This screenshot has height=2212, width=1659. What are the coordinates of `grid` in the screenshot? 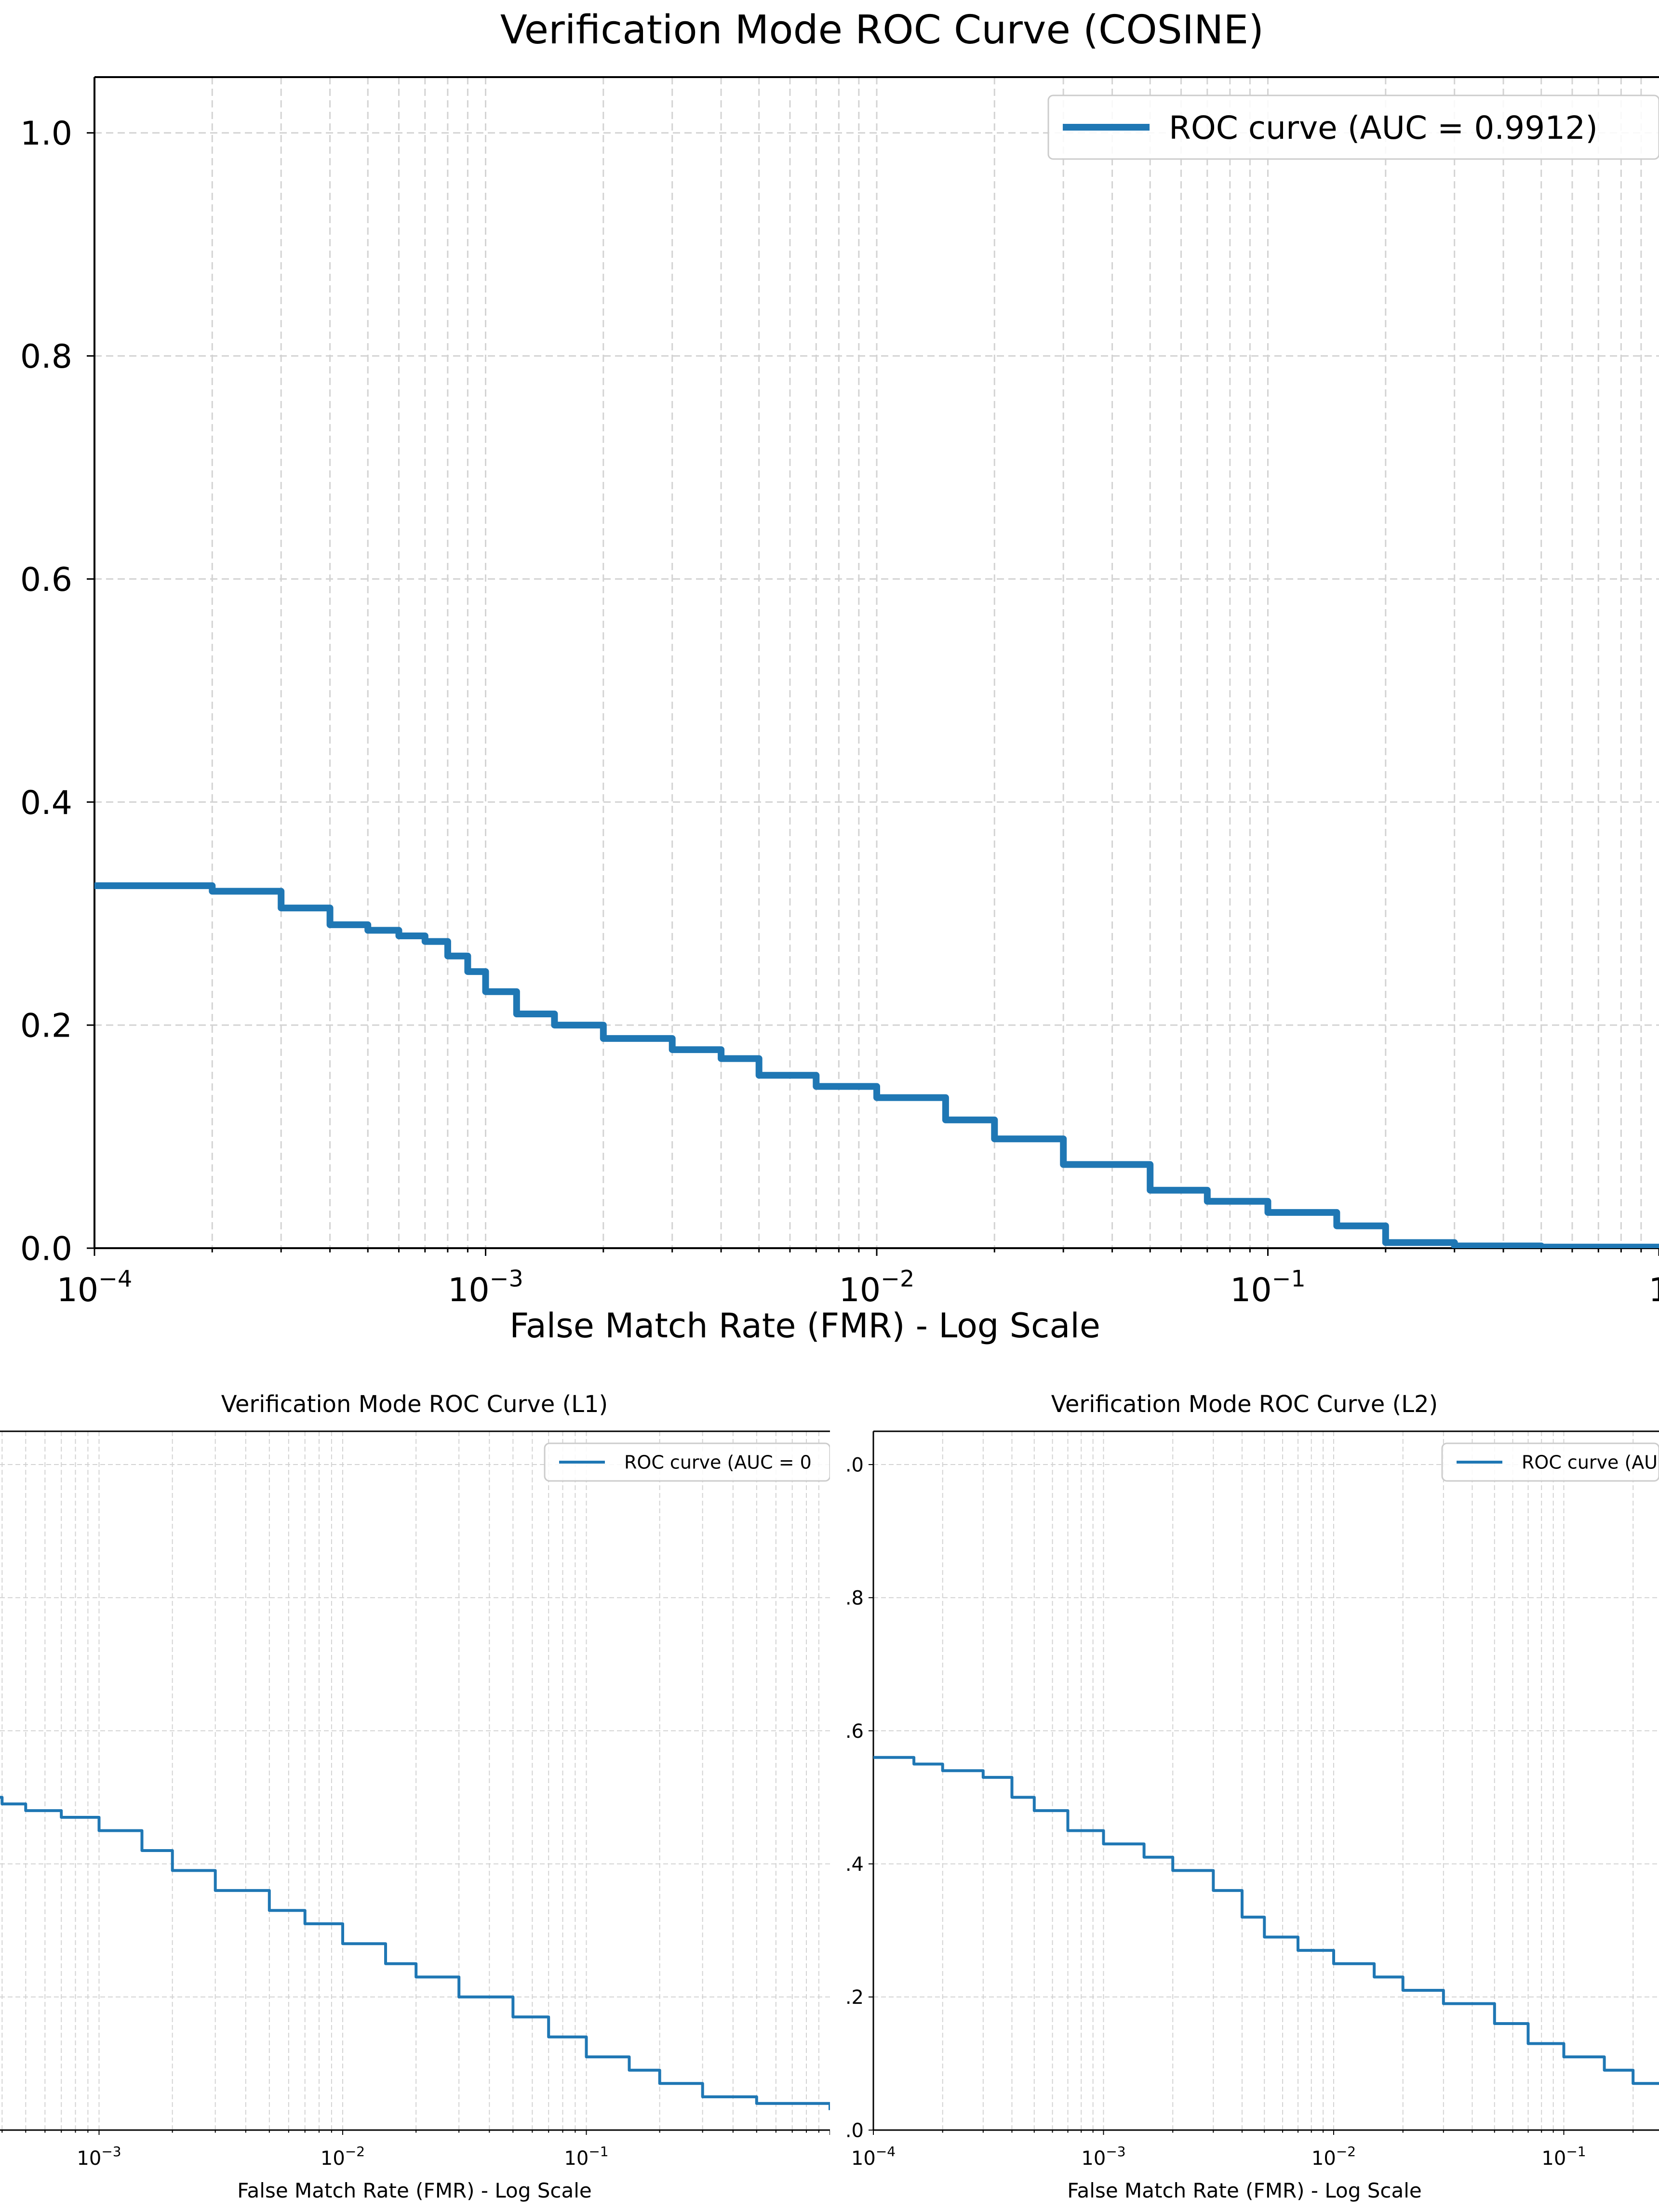 It's located at (1266, 1780).